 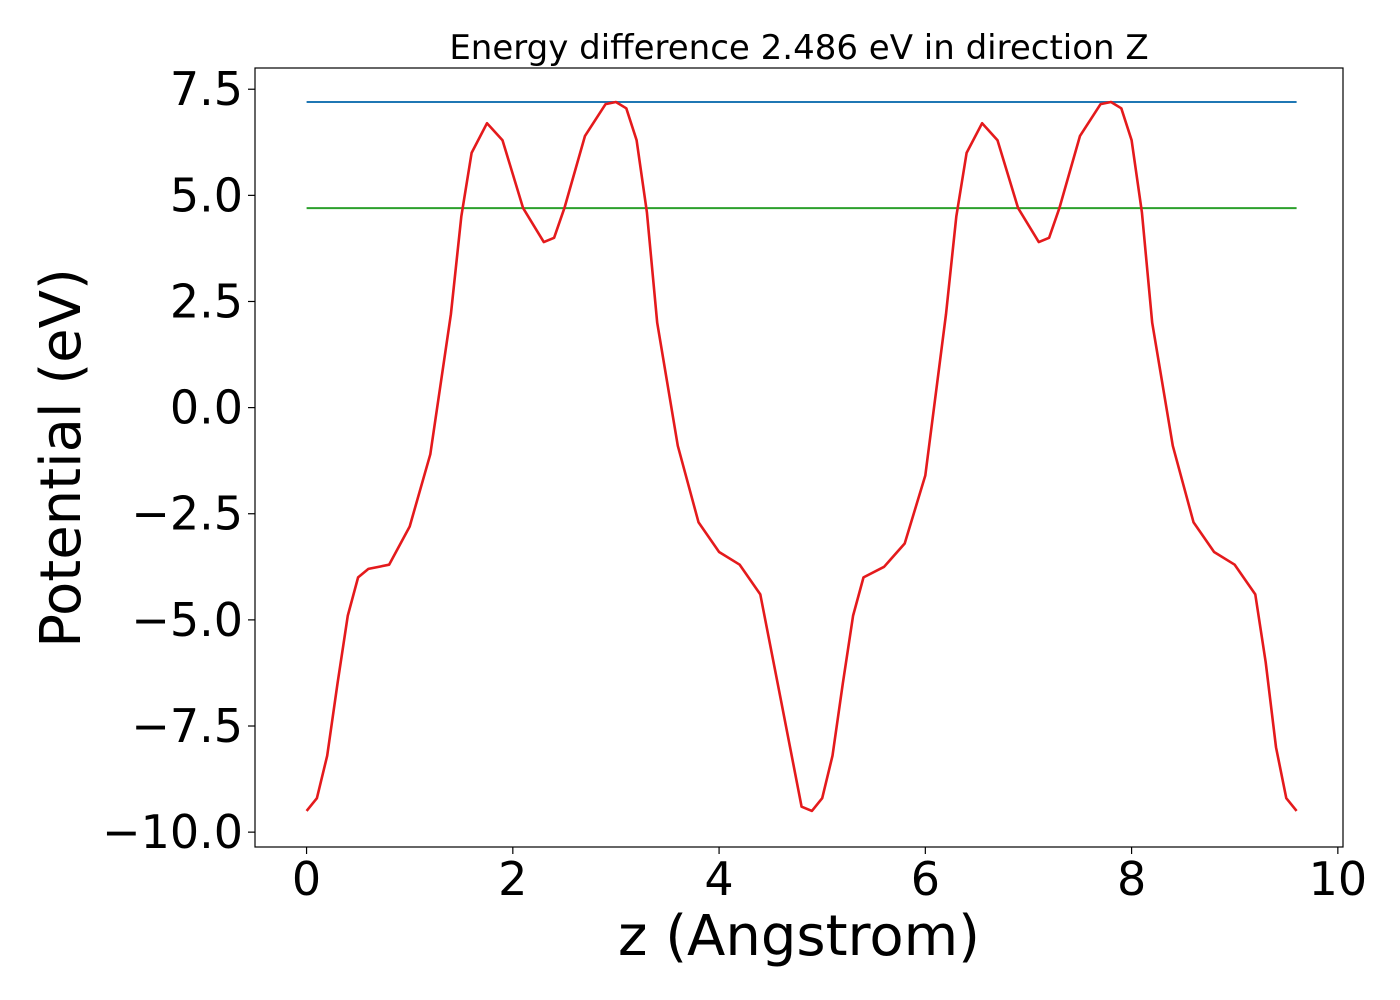 What do you see at coordinates (178, 460) in the screenshot?
I see `y-ticks: 7.5 5.0 2.5 0.0 −2.5 −5.0 −7.5 −10.0` at bounding box center [178, 460].